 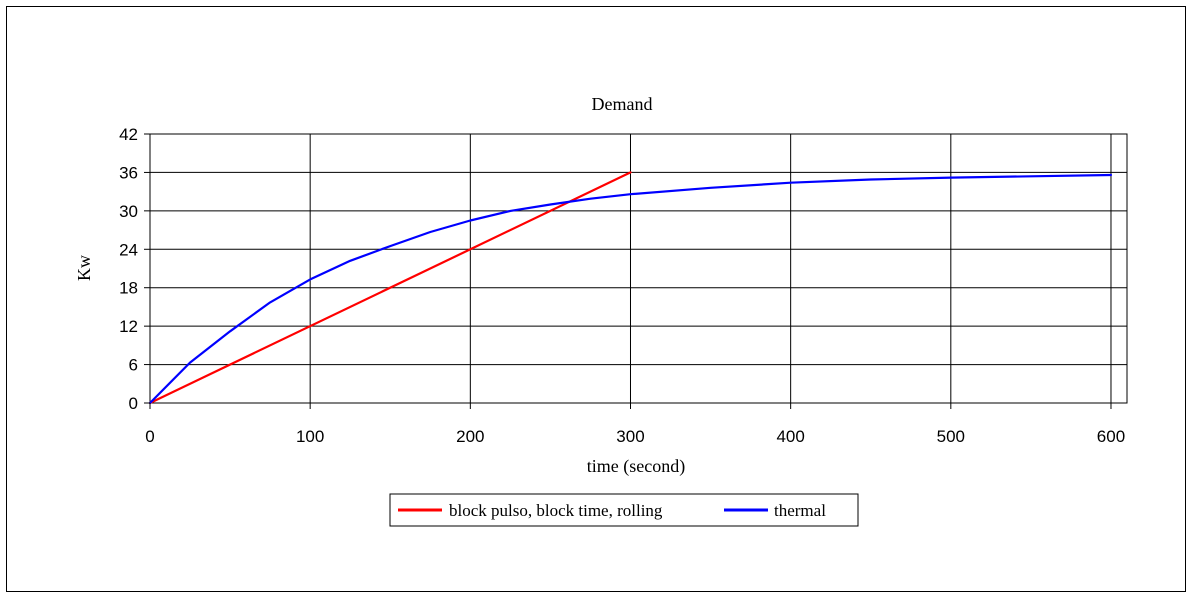 I want to click on y-tick-label: 18, so click(x=128, y=288).